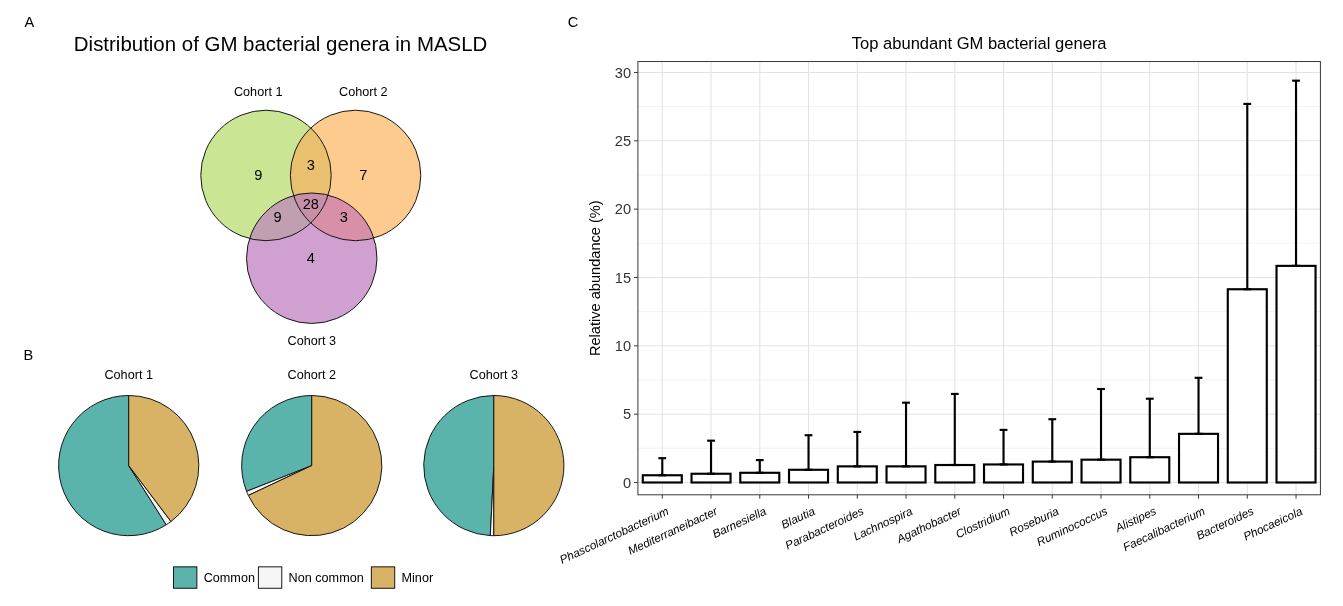  What do you see at coordinates (979, 43) in the screenshot?
I see `chart-title: Top abundant GM bacterial genera` at bounding box center [979, 43].